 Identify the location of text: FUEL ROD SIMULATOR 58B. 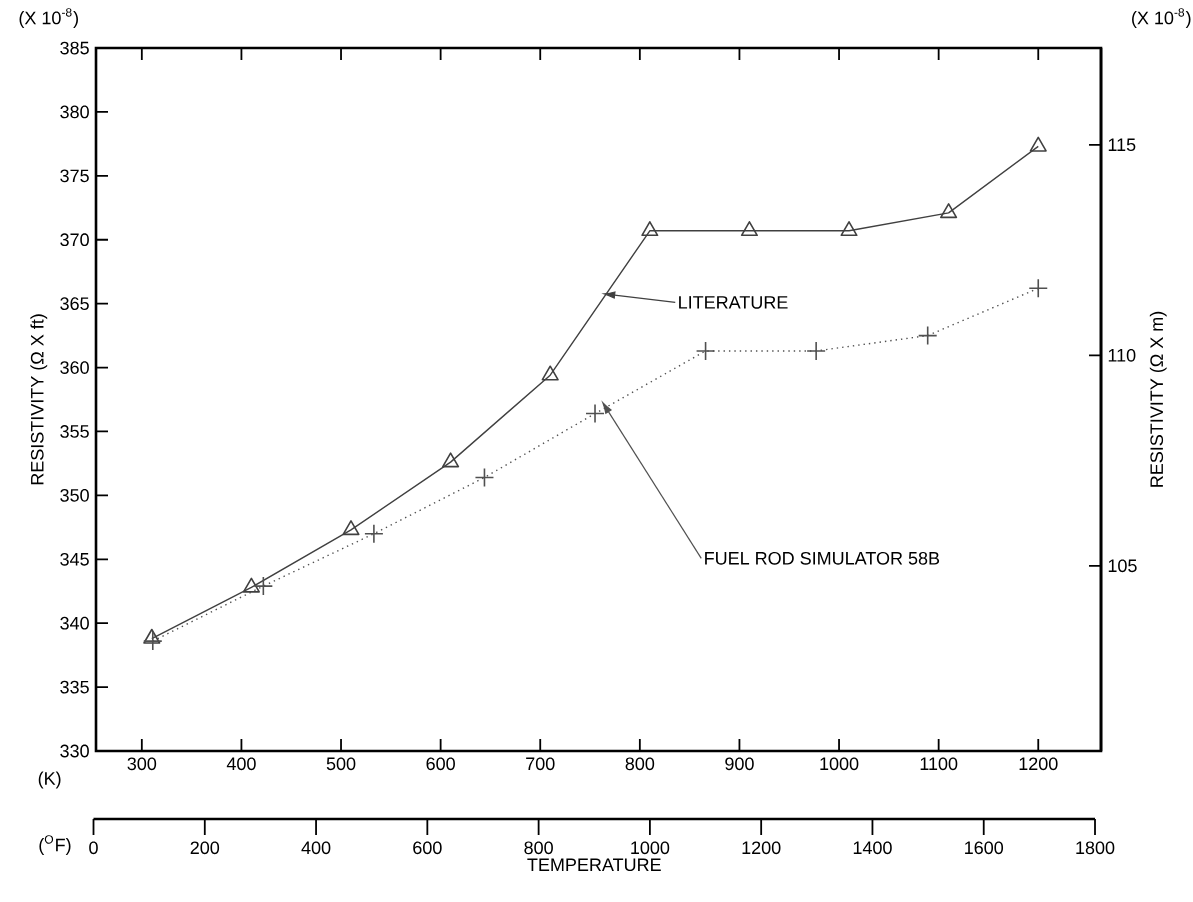
(822, 558).